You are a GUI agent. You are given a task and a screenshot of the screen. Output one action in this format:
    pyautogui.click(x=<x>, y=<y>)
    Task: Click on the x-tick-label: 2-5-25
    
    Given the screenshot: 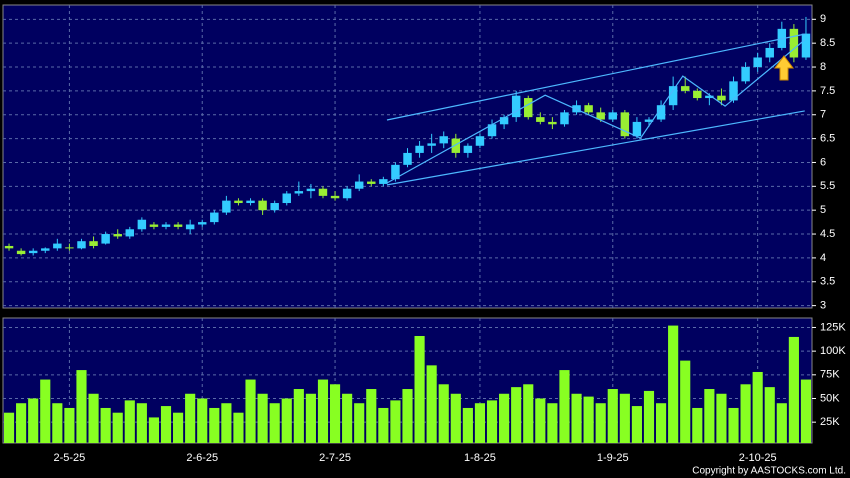 What is the action you would take?
    pyautogui.click(x=70, y=458)
    